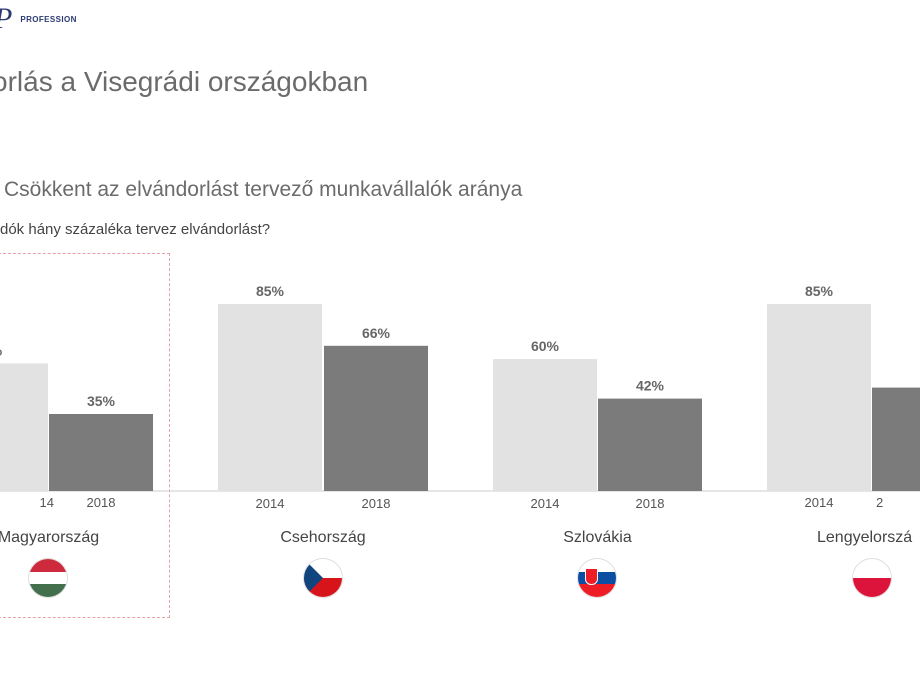  What do you see at coordinates (270, 291) in the screenshot?
I see `data-label-2014-1: 85%` at bounding box center [270, 291].